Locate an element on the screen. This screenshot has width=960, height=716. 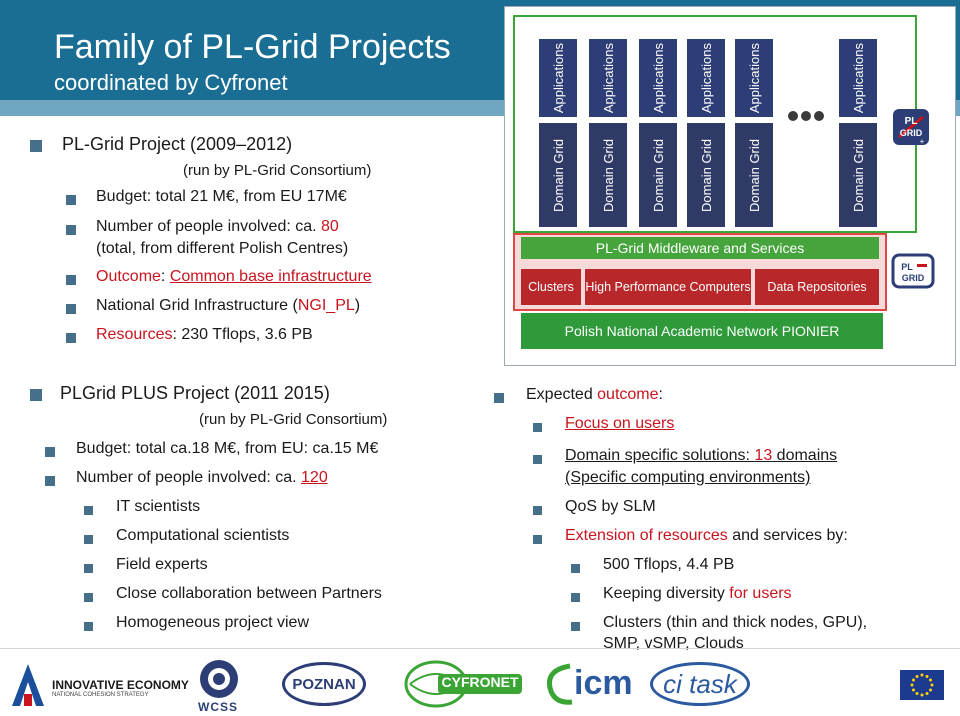
focus-users: Focus on users is located at coordinates (620, 423).